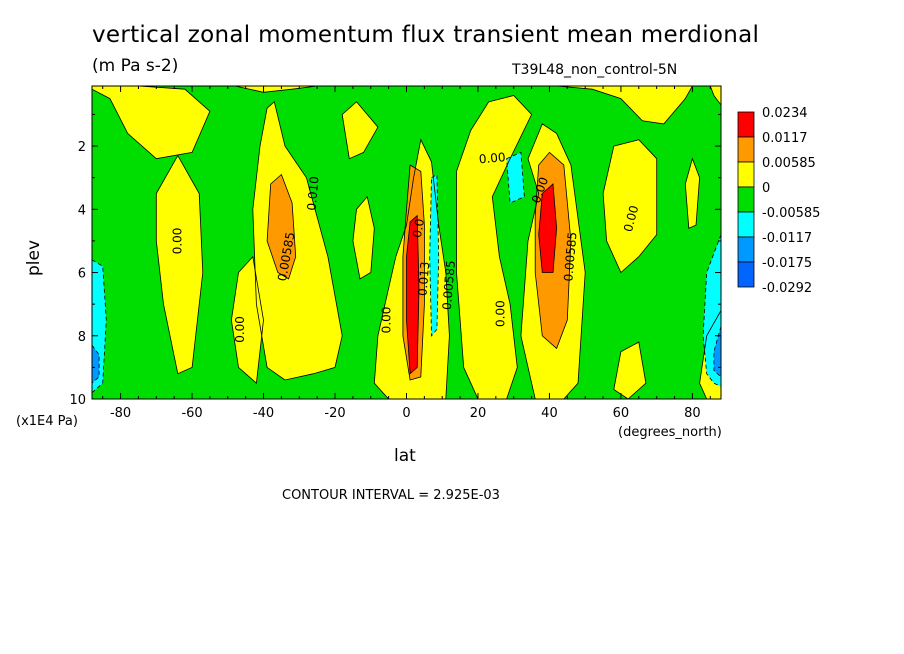 This screenshot has height=654, width=904. What do you see at coordinates (191, 413) in the screenshot?
I see `x-tick-label: -60` at bounding box center [191, 413].